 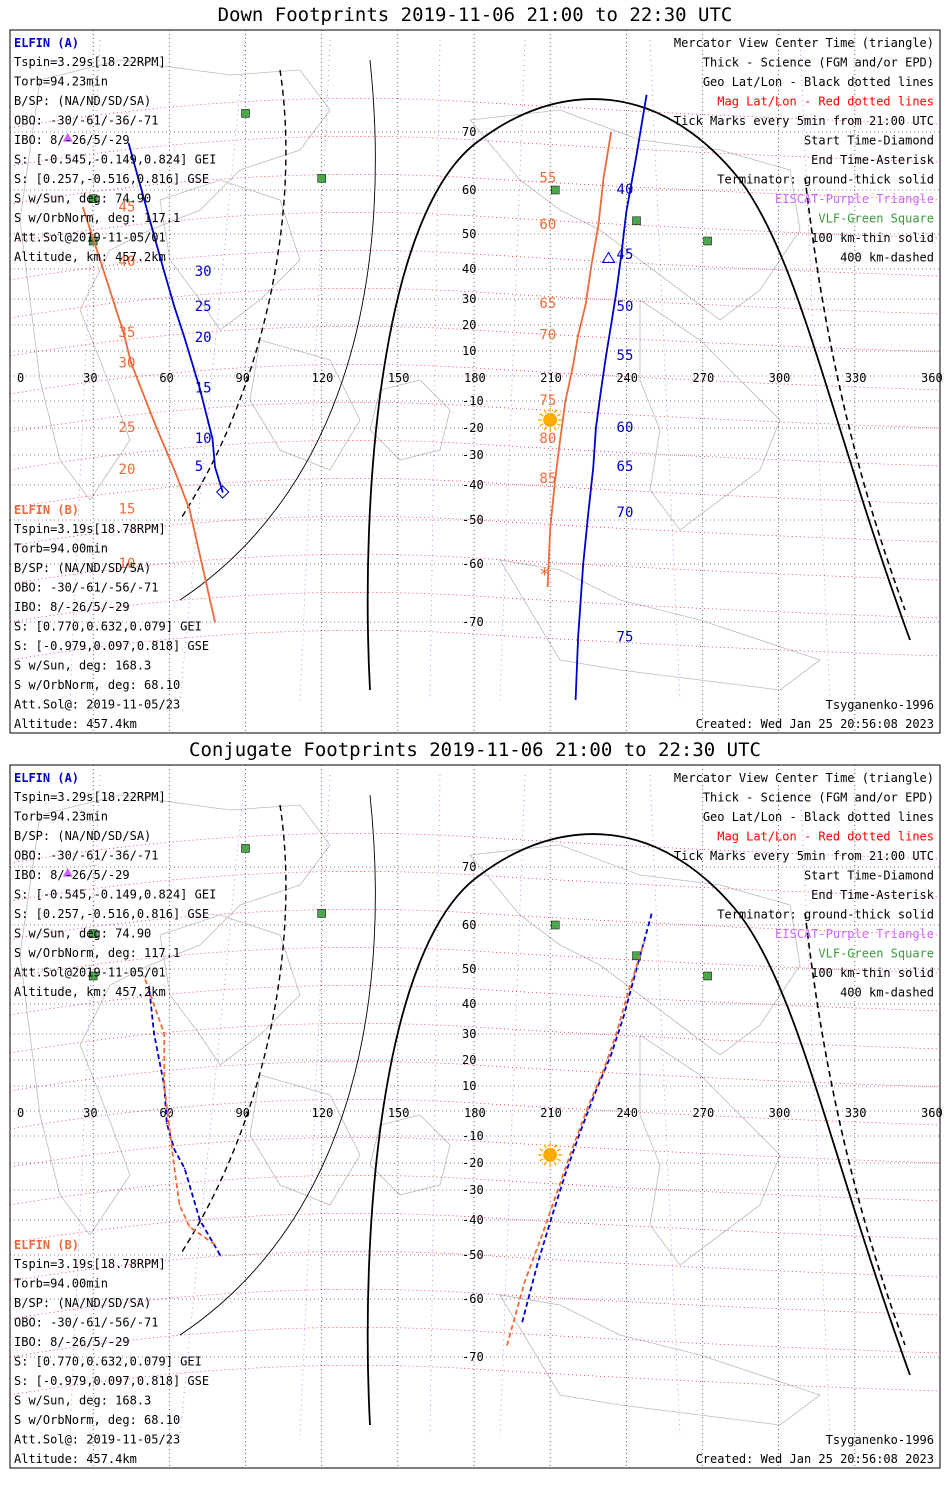 I want to click on terminator-dashed-left, so click(x=233, y=1030).